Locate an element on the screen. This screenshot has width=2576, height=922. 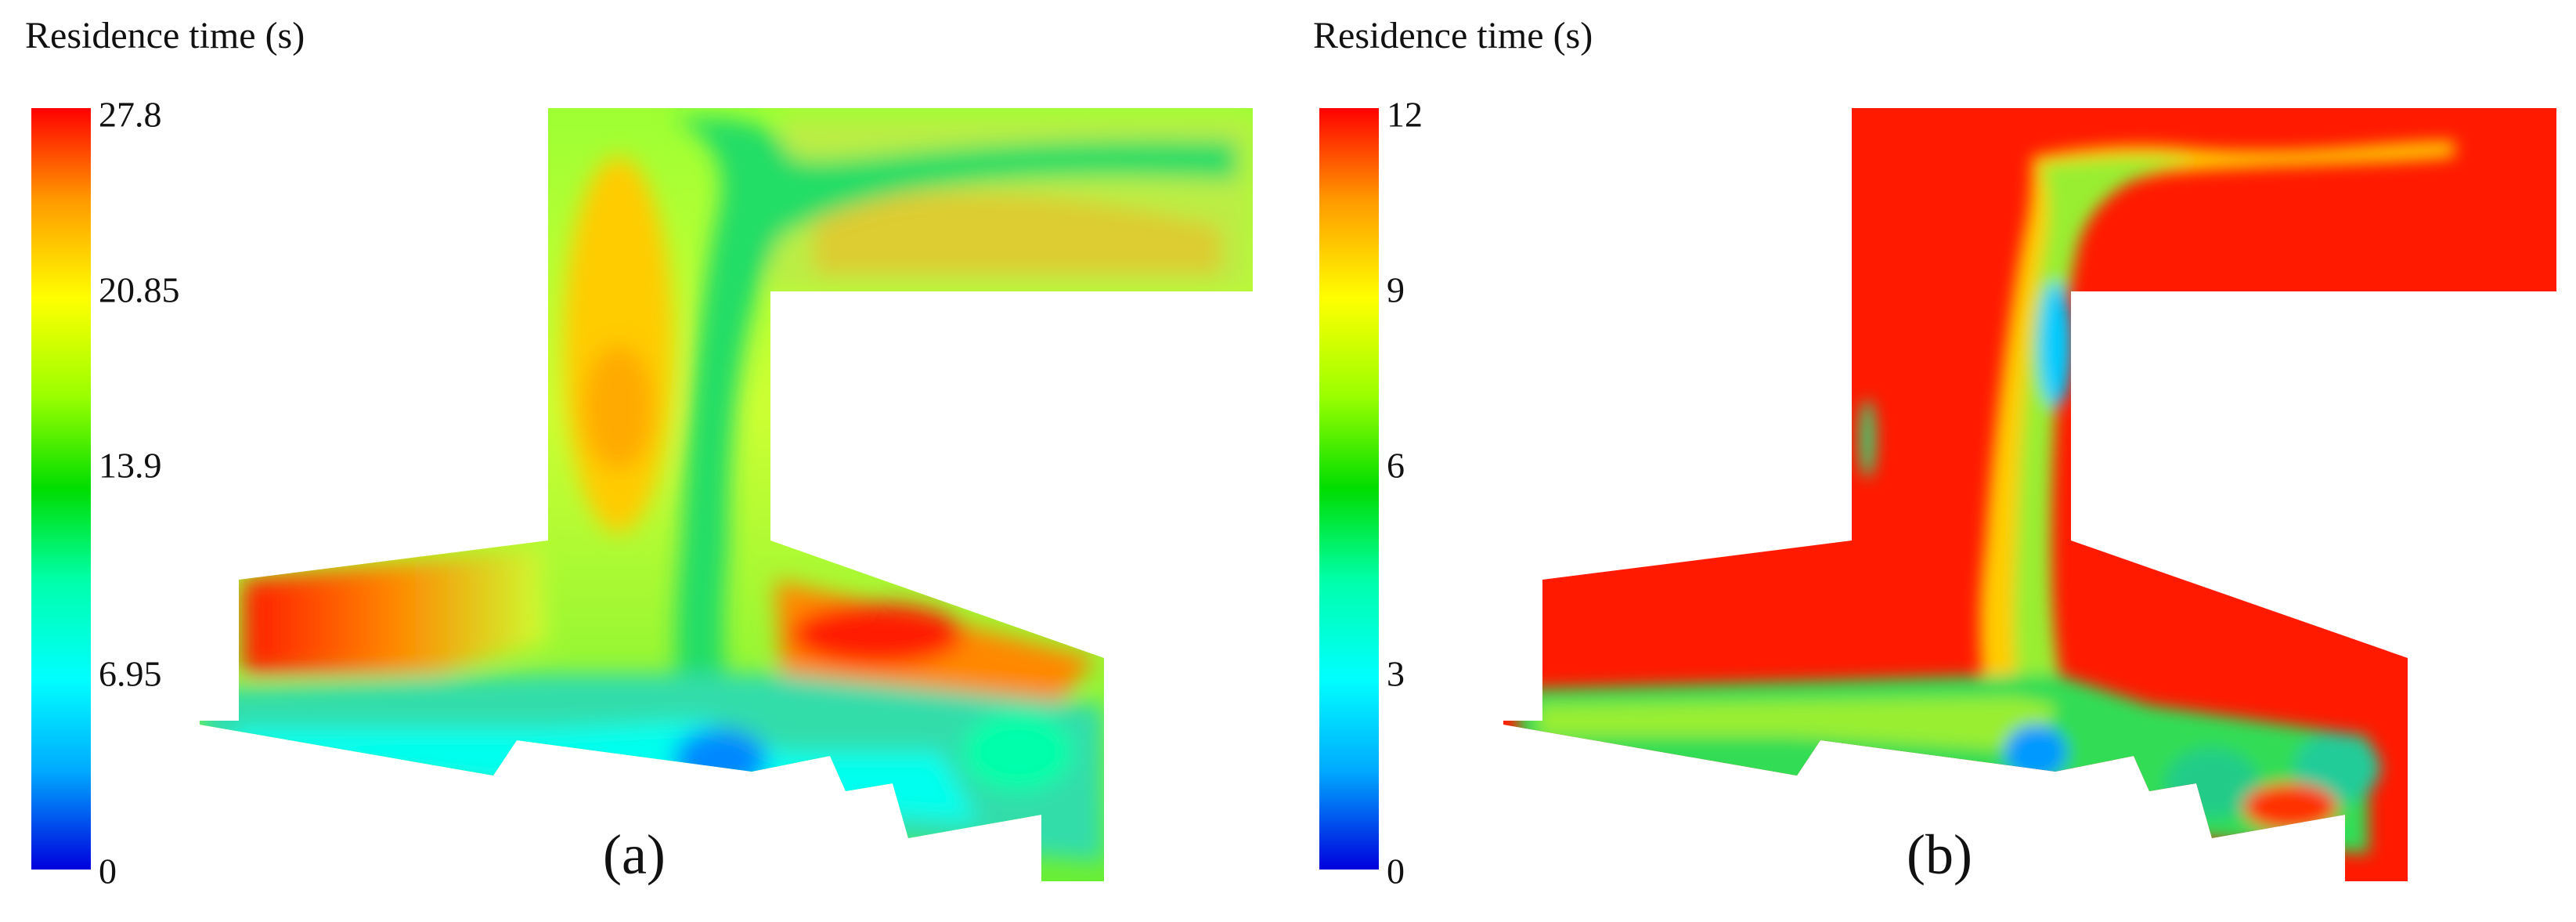
subfigure-label: (b) is located at coordinates (1939, 854).